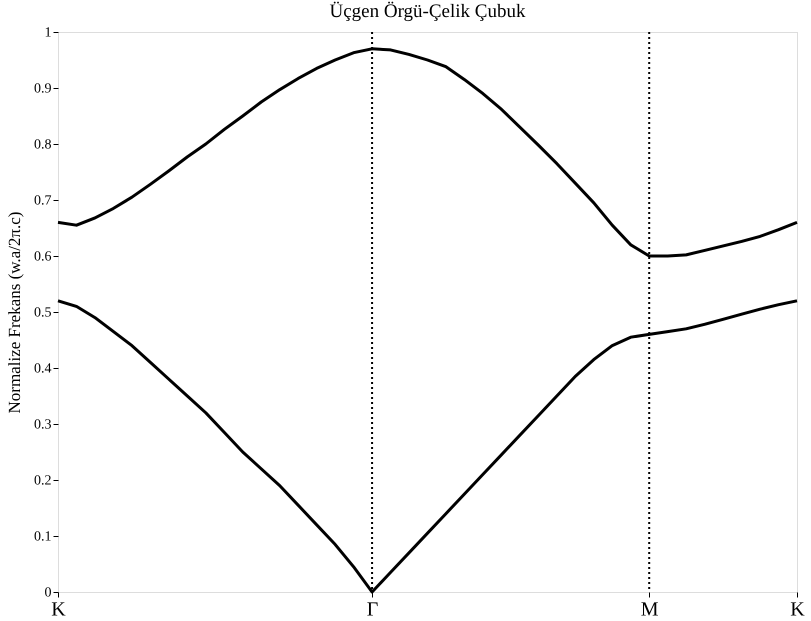 The height and width of the screenshot is (621, 811). Describe the element at coordinates (43, 89) in the screenshot. I see `y-tick-label: 0.9` at that location.